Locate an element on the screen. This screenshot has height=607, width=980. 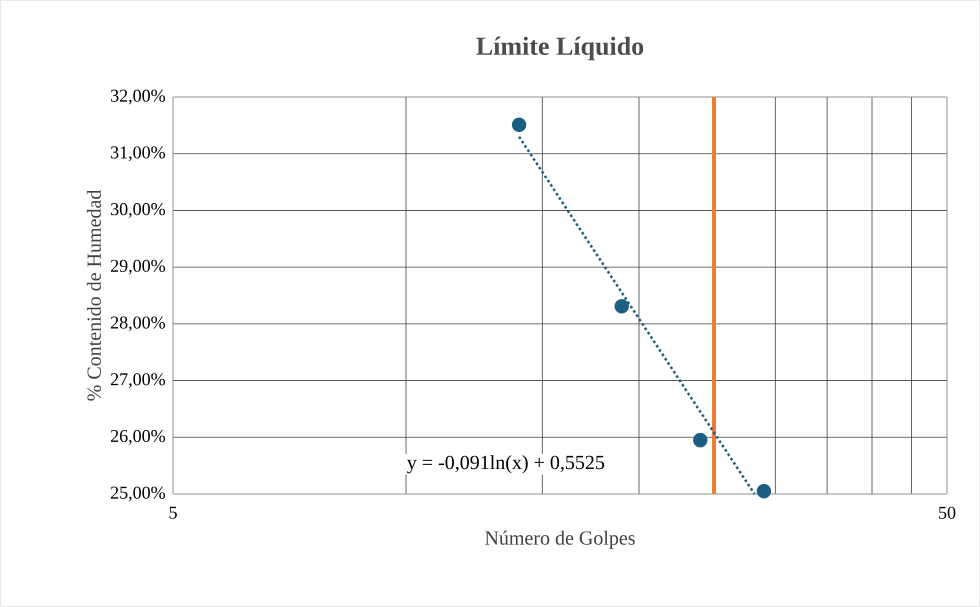
x-tick-label: 5 is located at coordinates (173, 512).